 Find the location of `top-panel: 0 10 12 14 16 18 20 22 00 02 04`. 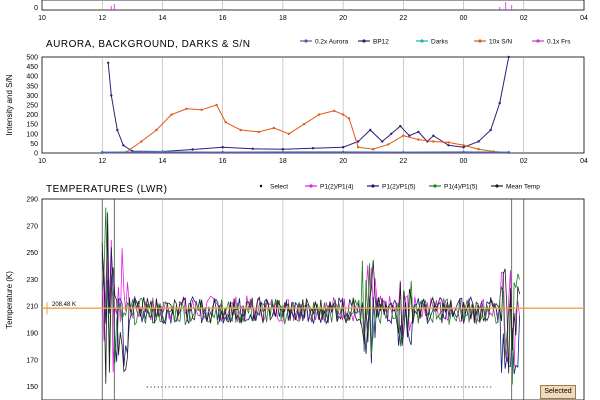

top-panel: 0 10 12 14 16 18 20 22 00 02 04 is located at coordinates (311, 11).